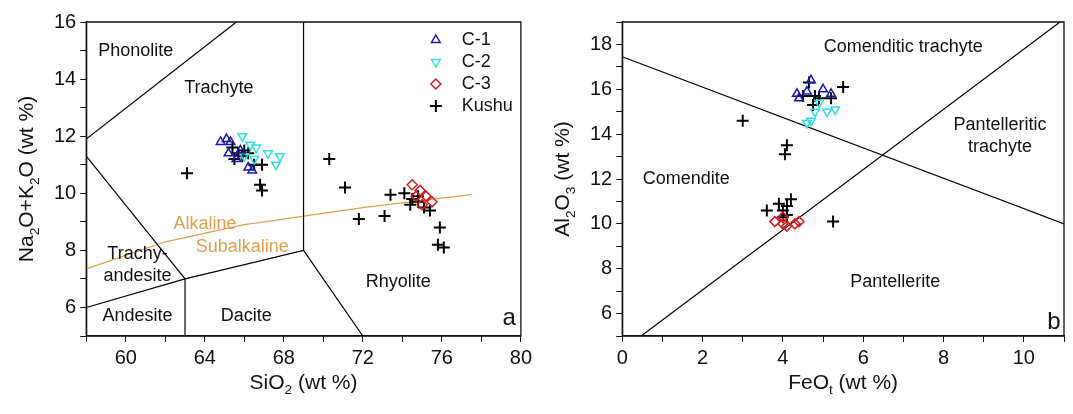 This screenshot has width=1073, height=414. Describe the element at coordinates (125, 356) in the screenshot. I see `x-tick-label: 60` at that location.